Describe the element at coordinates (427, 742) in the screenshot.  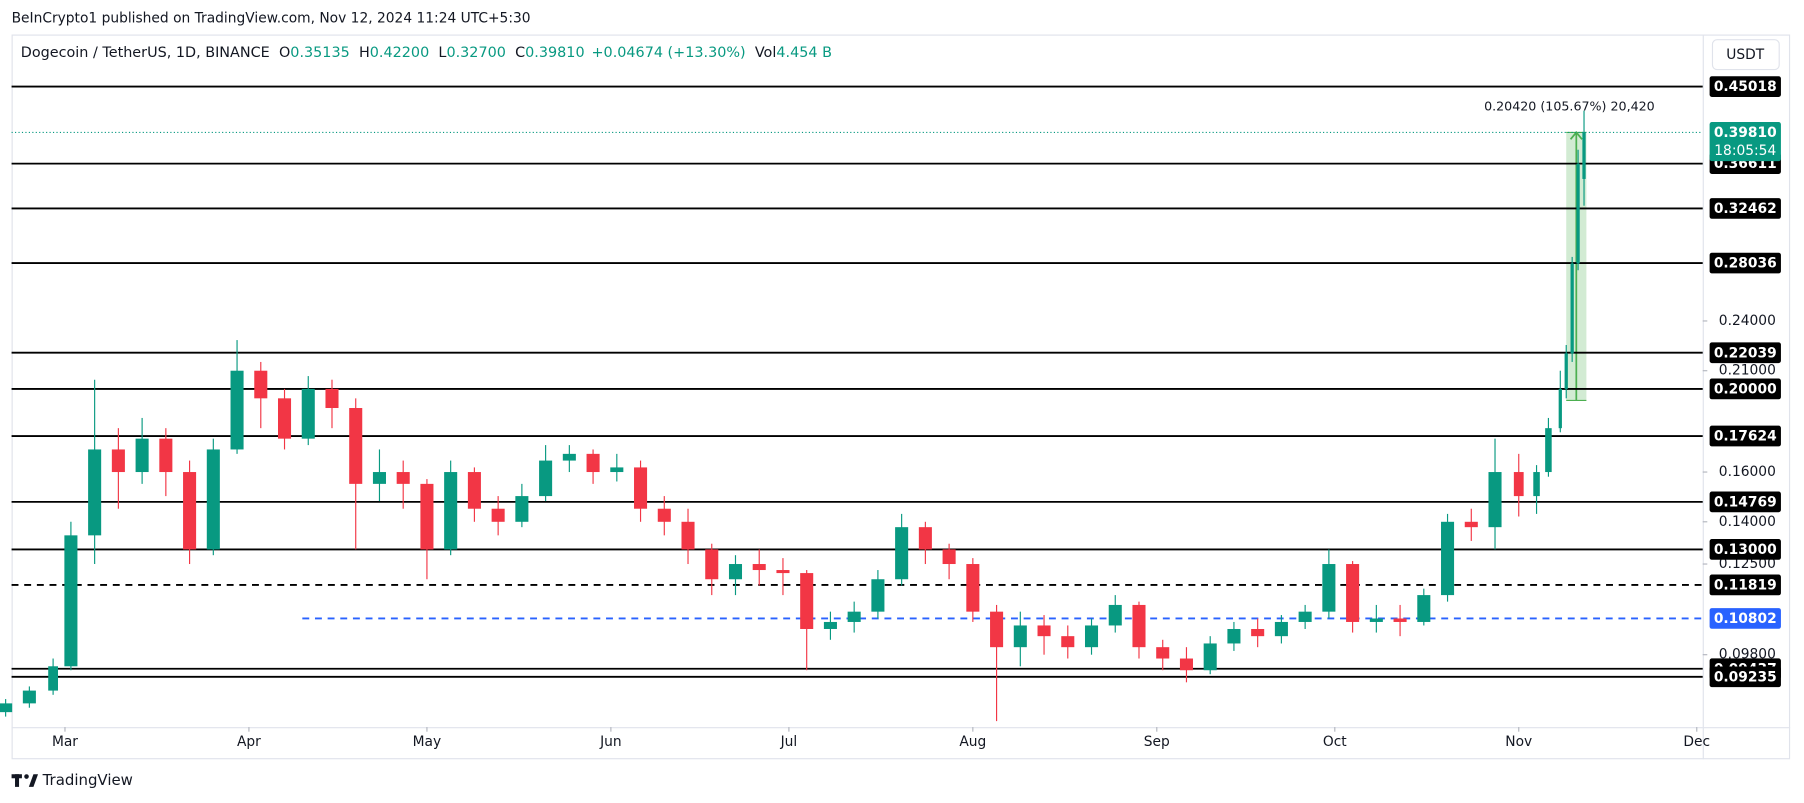
I see `x-tick-label: May` at that location.